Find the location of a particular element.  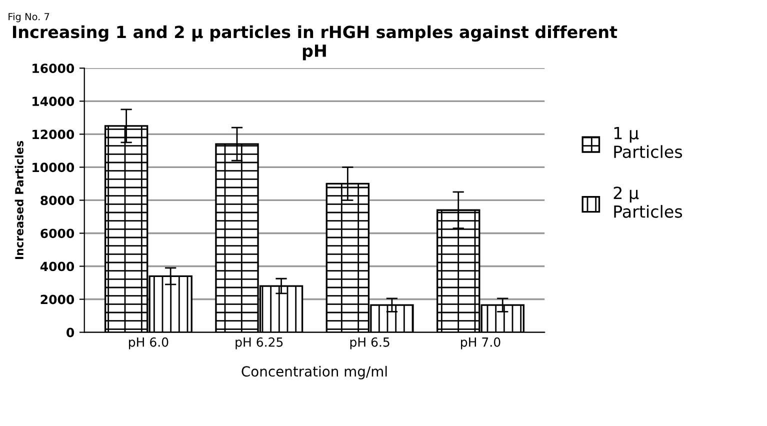

x-axis-title: Concentration mg/ml is located at coordinates (314, 373).